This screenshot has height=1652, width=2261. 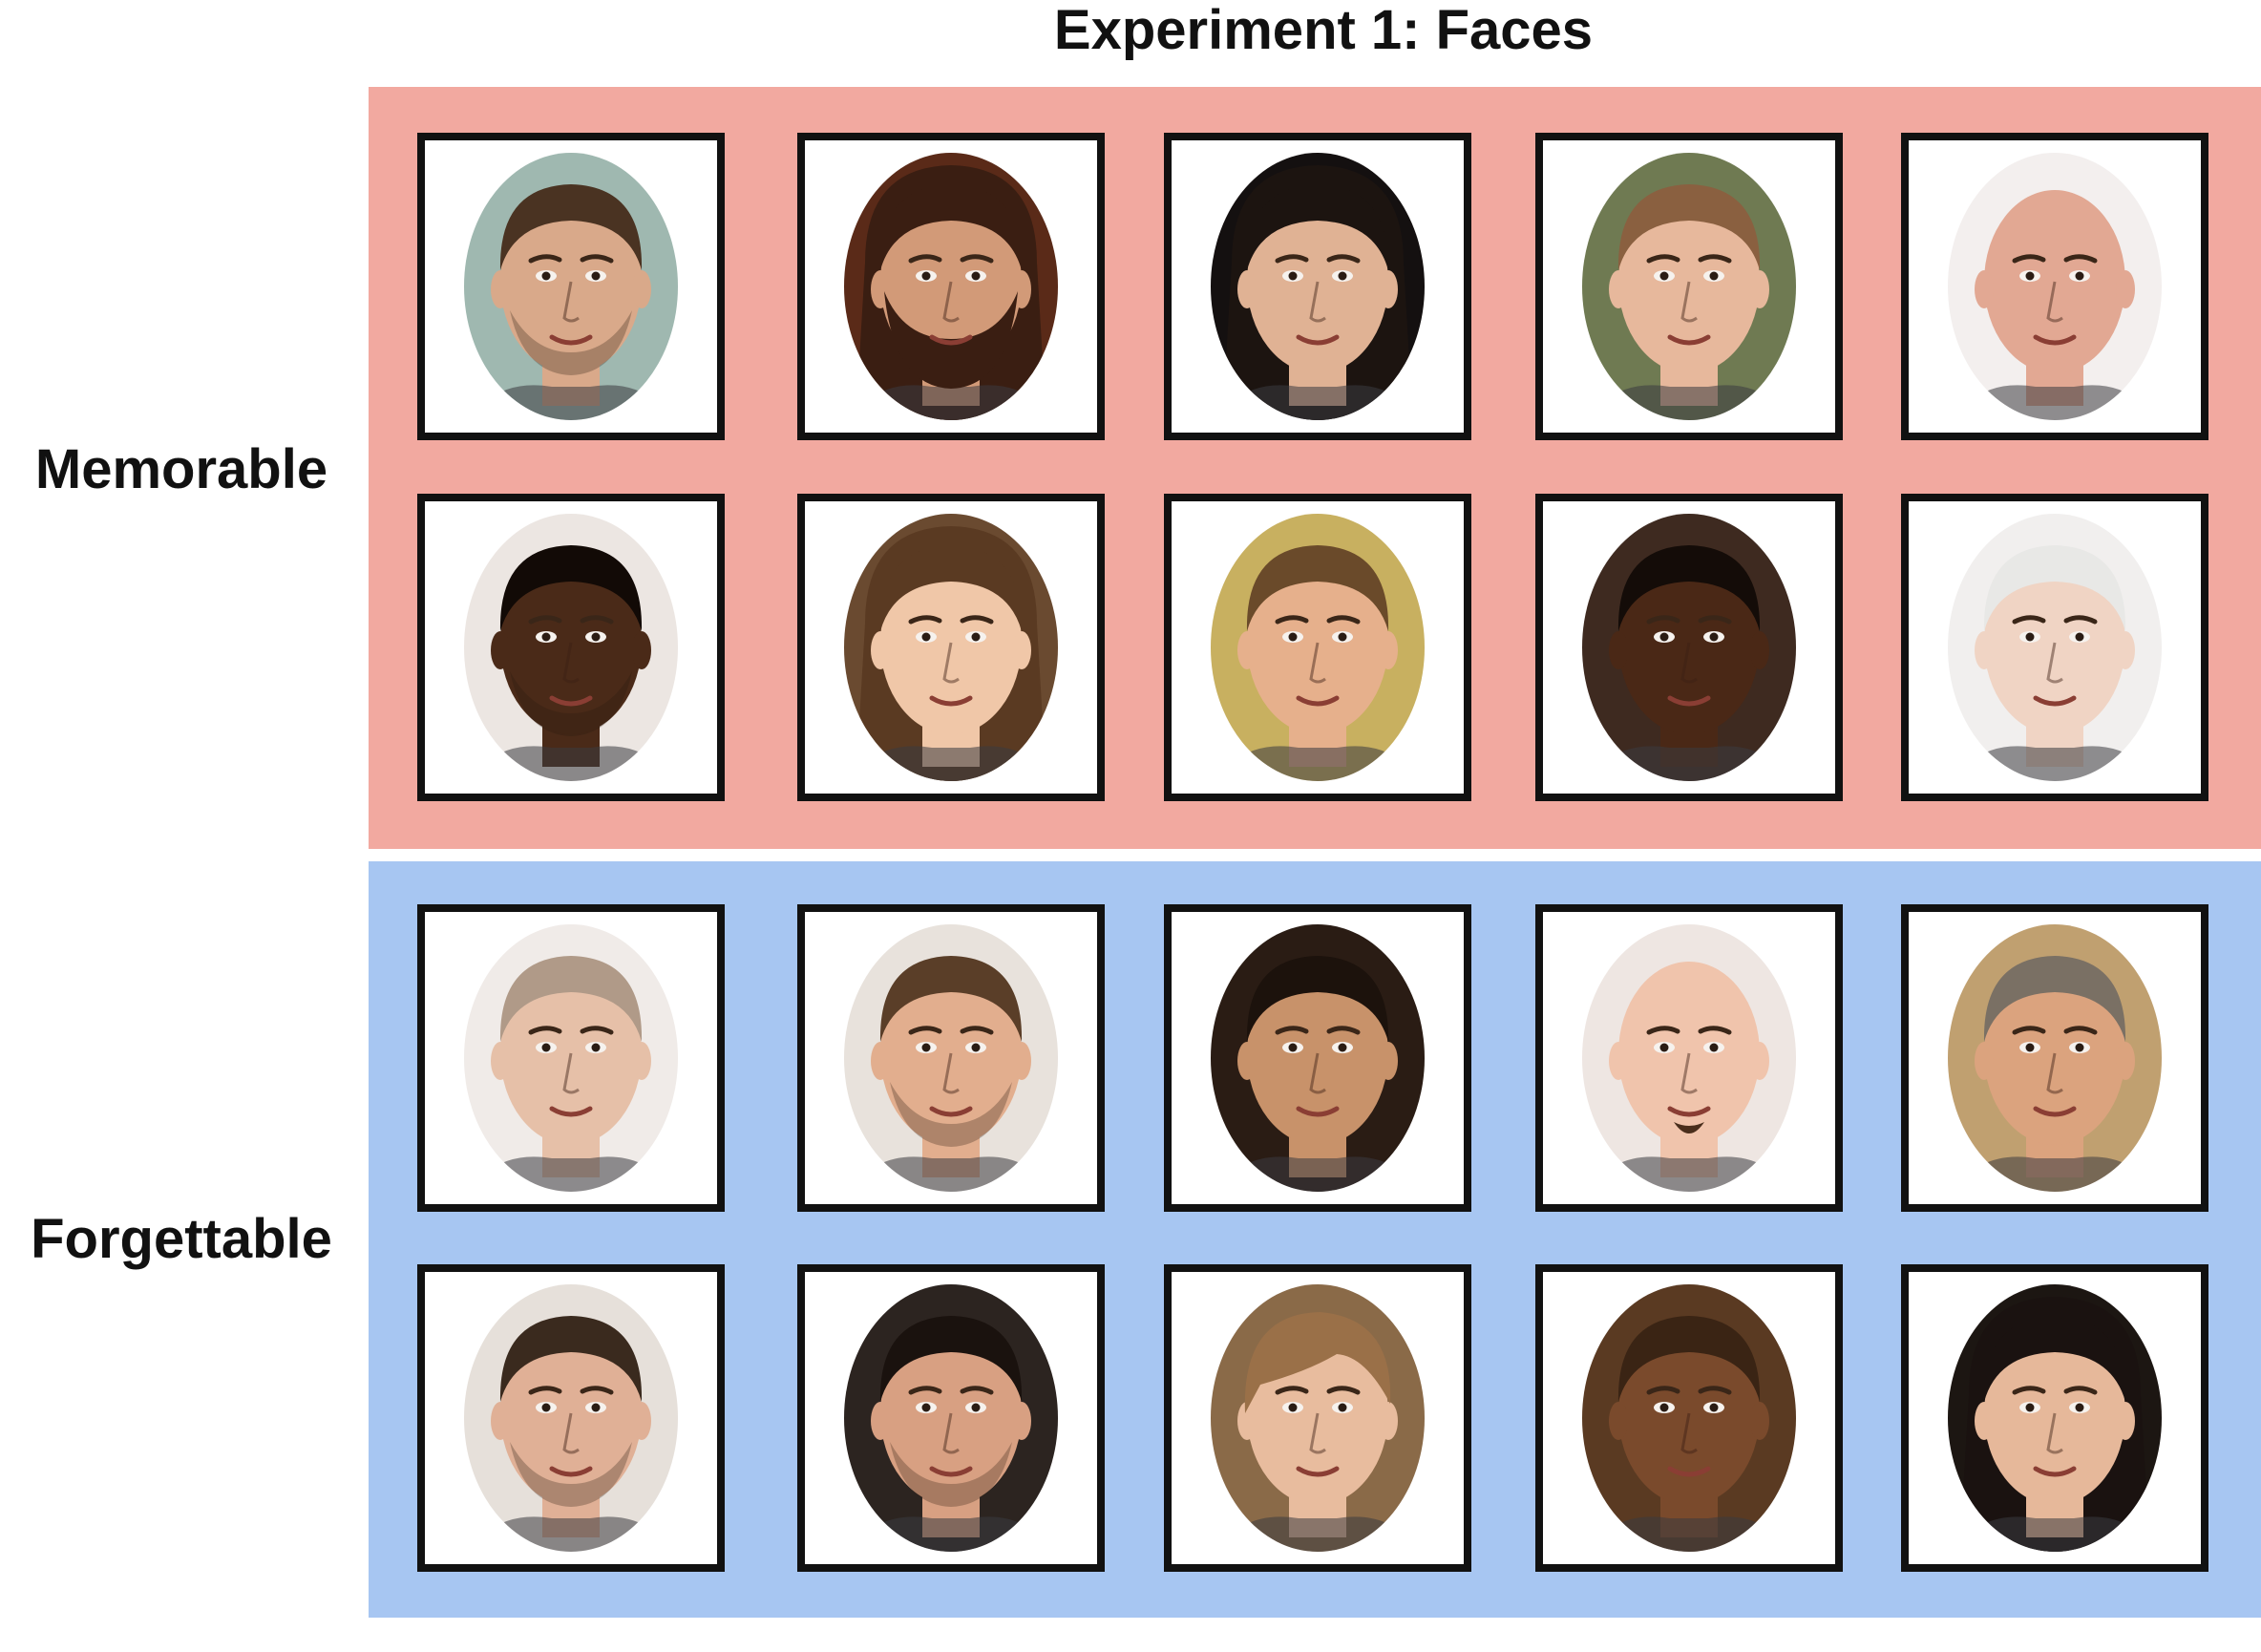 What do you see at coordinates (181, 1239) in the screenshot?
I see `forgettable-label: Forgettable` at bounding box center [181, 1239].